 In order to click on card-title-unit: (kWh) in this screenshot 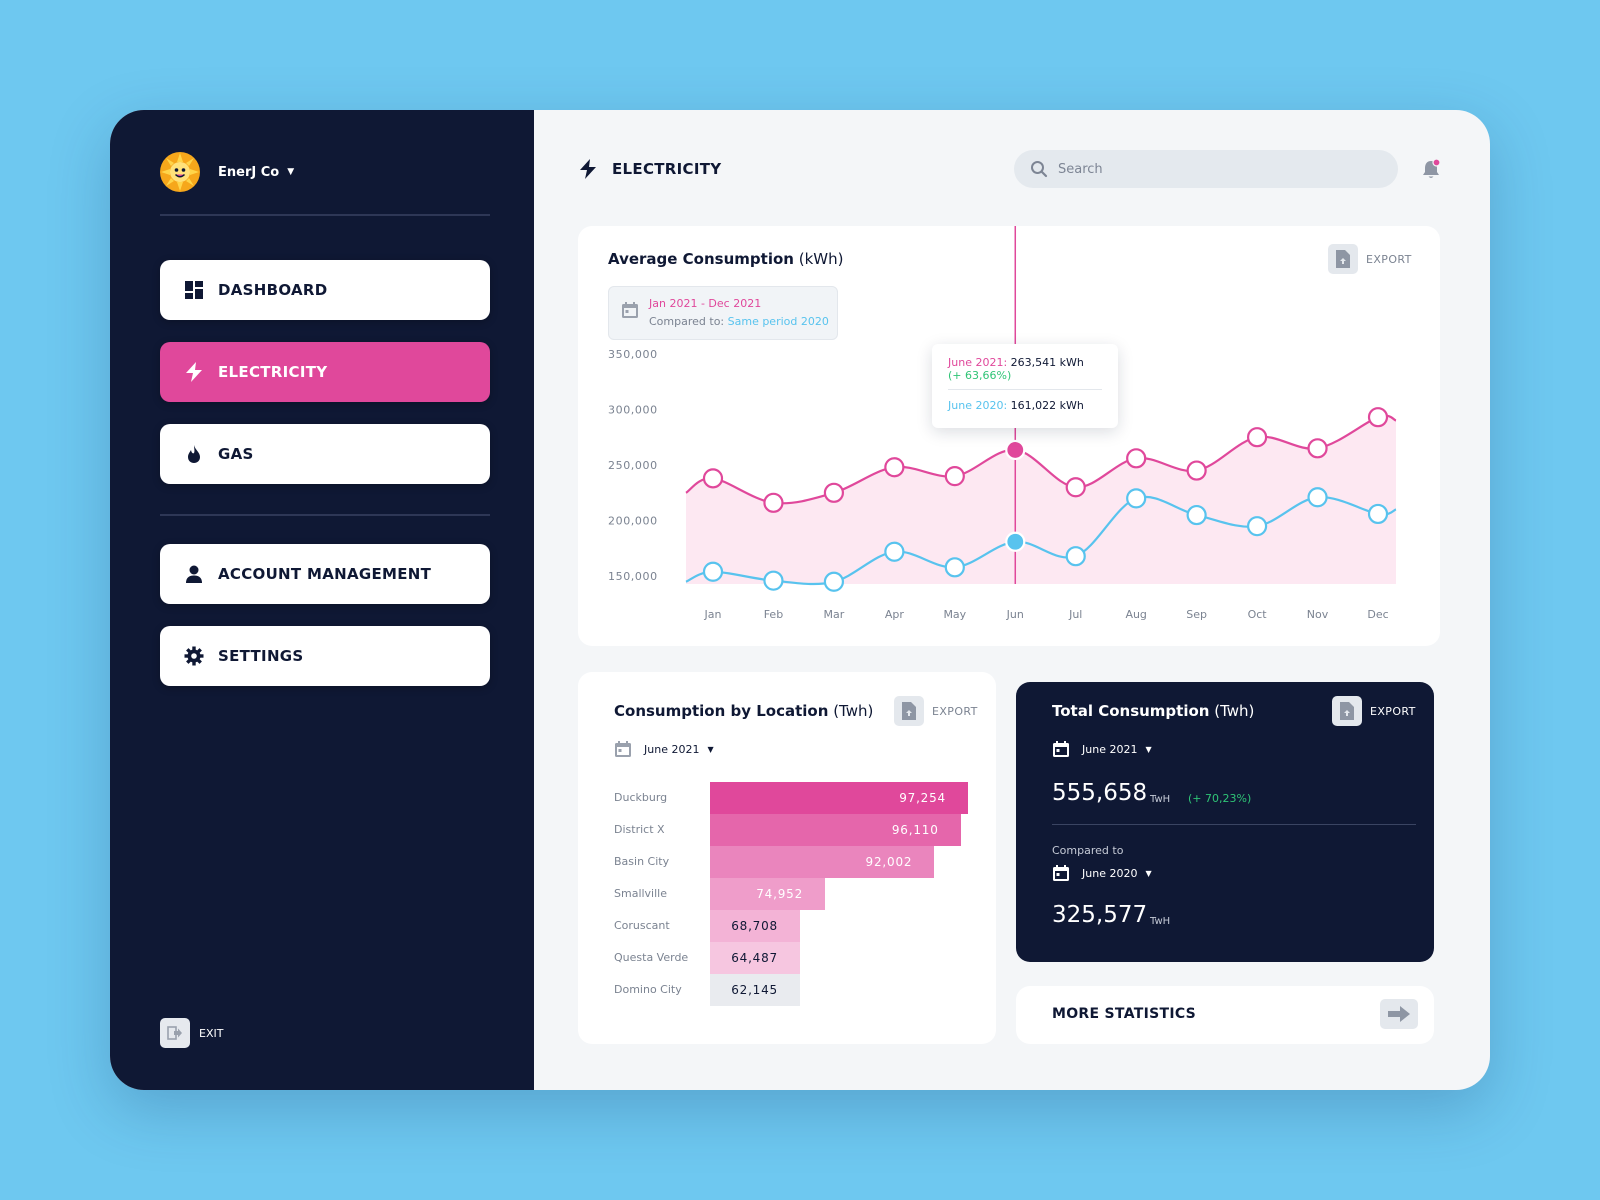, I will do `click(821, 259)`.